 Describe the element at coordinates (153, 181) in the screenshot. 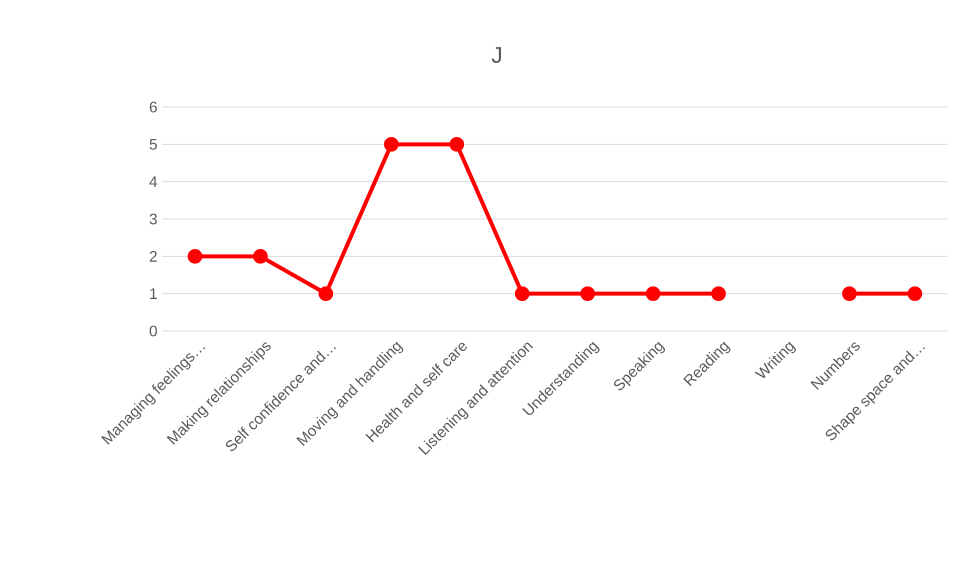

I see `y-tick-label: 4` at that location.